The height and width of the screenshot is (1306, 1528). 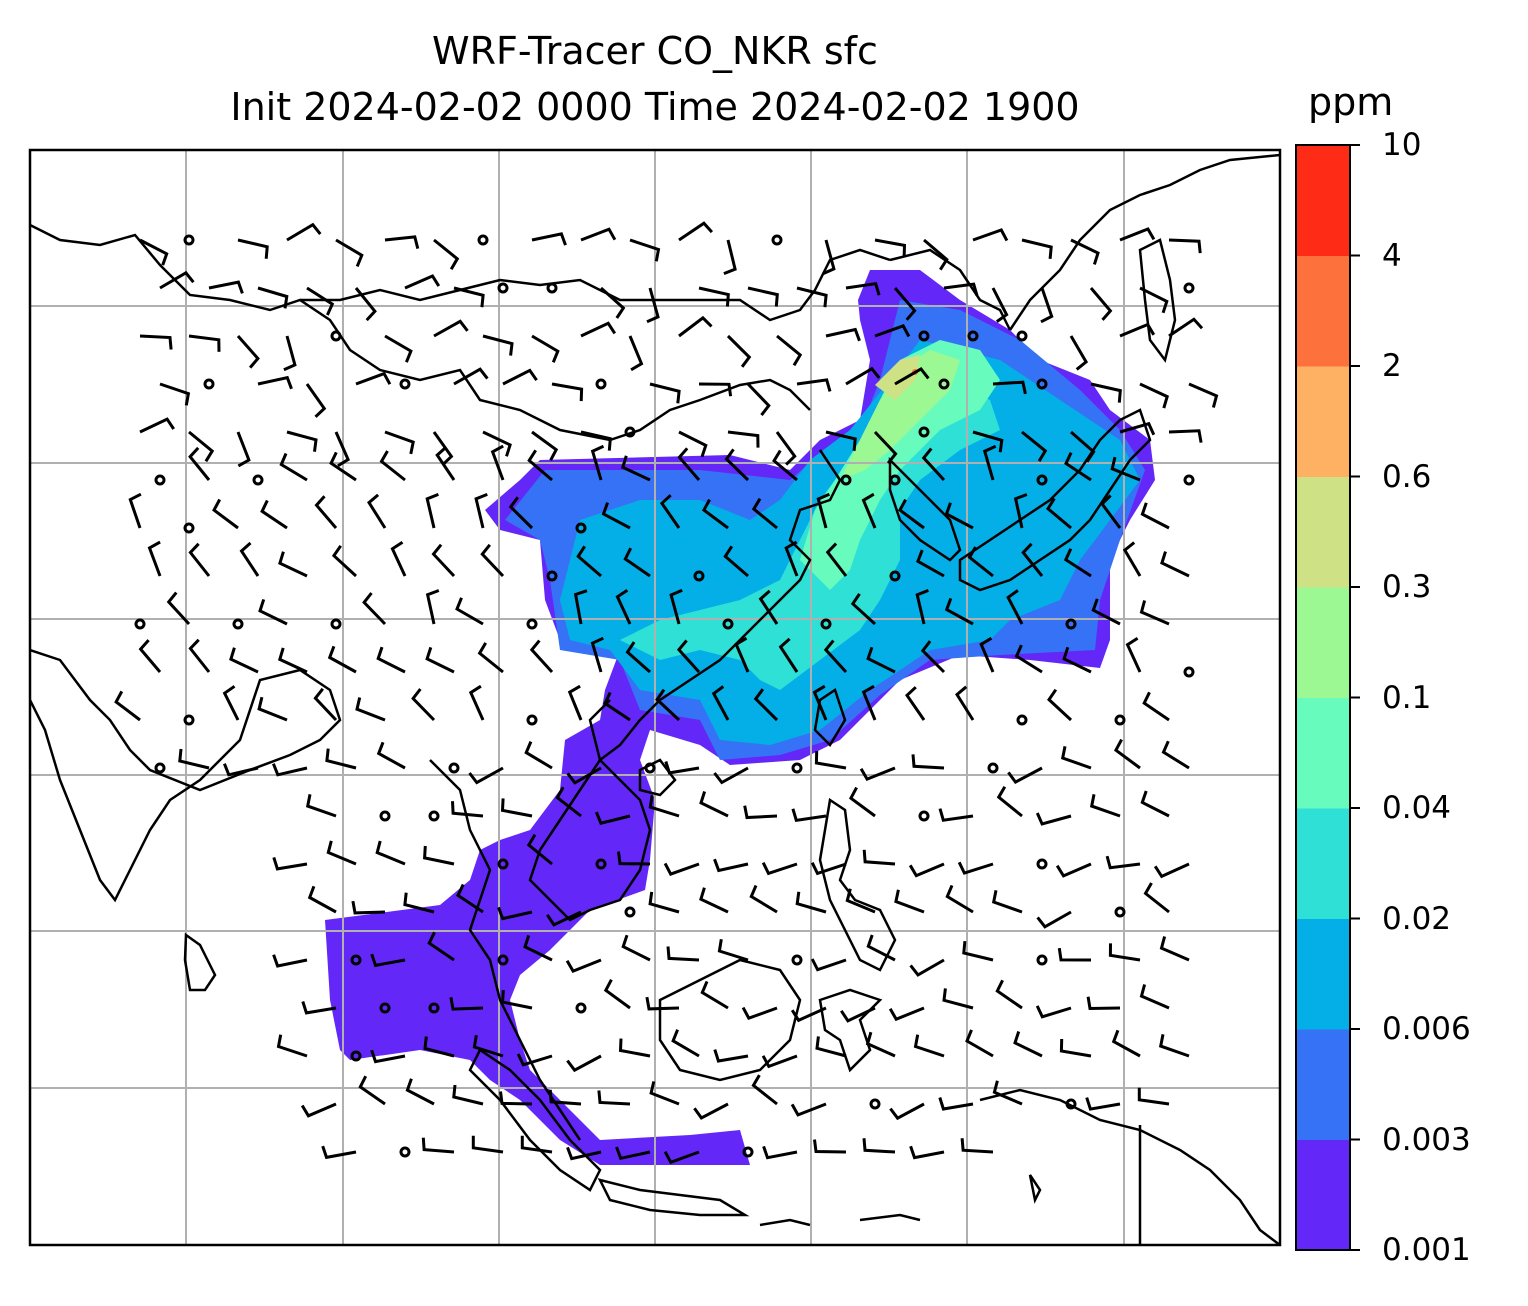 What do you see at coordinates (505, 950) in the screenshot?
I see `coastline-myanmar-thailand` at bounding box center [505, 950].